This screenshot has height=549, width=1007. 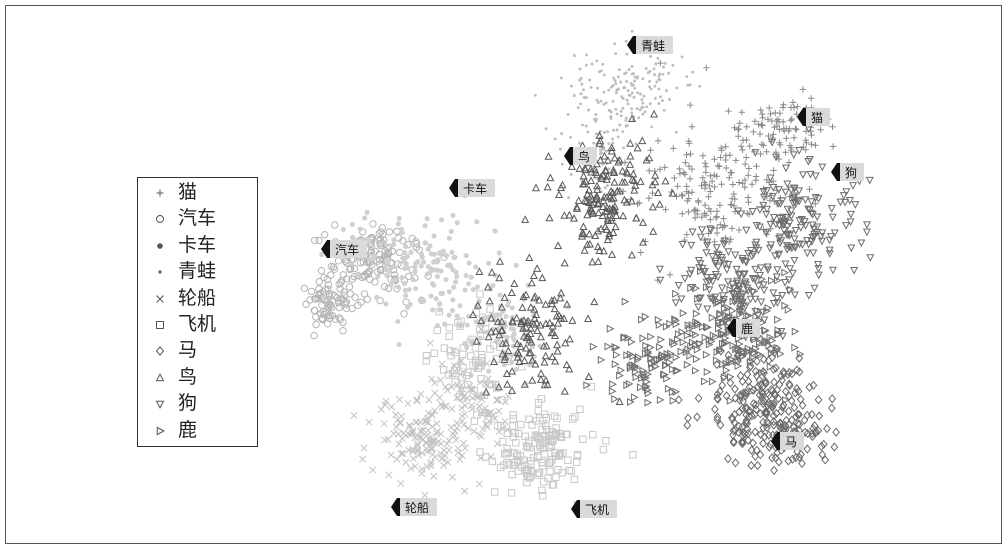 What do you see at coordinates (160, 324) in the screenshot?
I see `legend-marker-icon` at bounding box center [160, 324].